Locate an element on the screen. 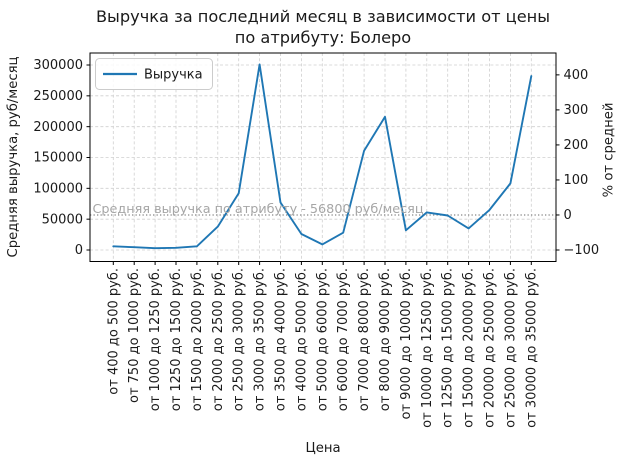 The image size is (629, 470). legend-box is located at coordinates (154, 74).